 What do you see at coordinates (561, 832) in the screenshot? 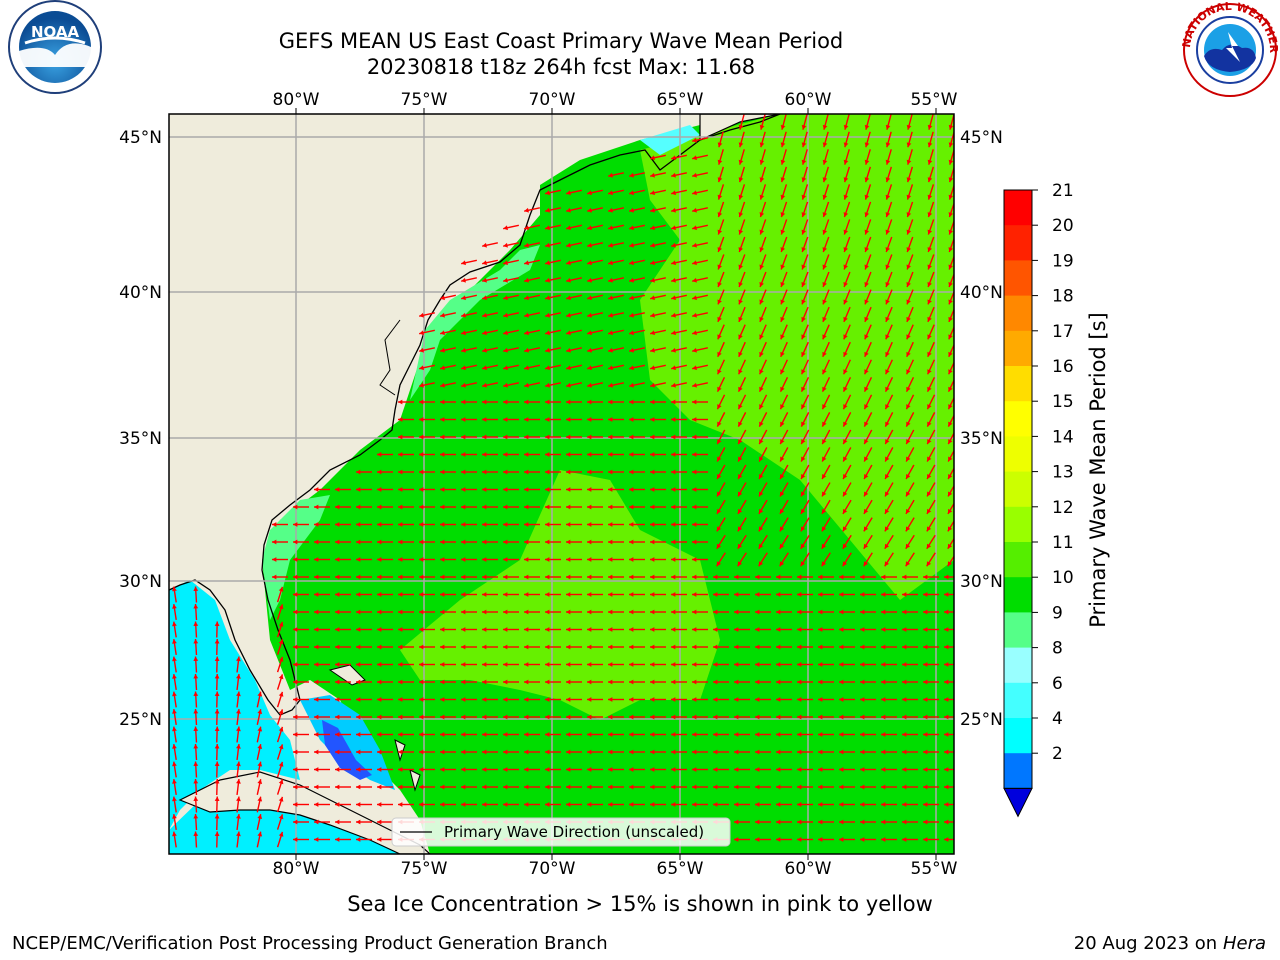
I see `map-legend: Primary Wave Direction (unscaled)` at bounding box center [561, 832].